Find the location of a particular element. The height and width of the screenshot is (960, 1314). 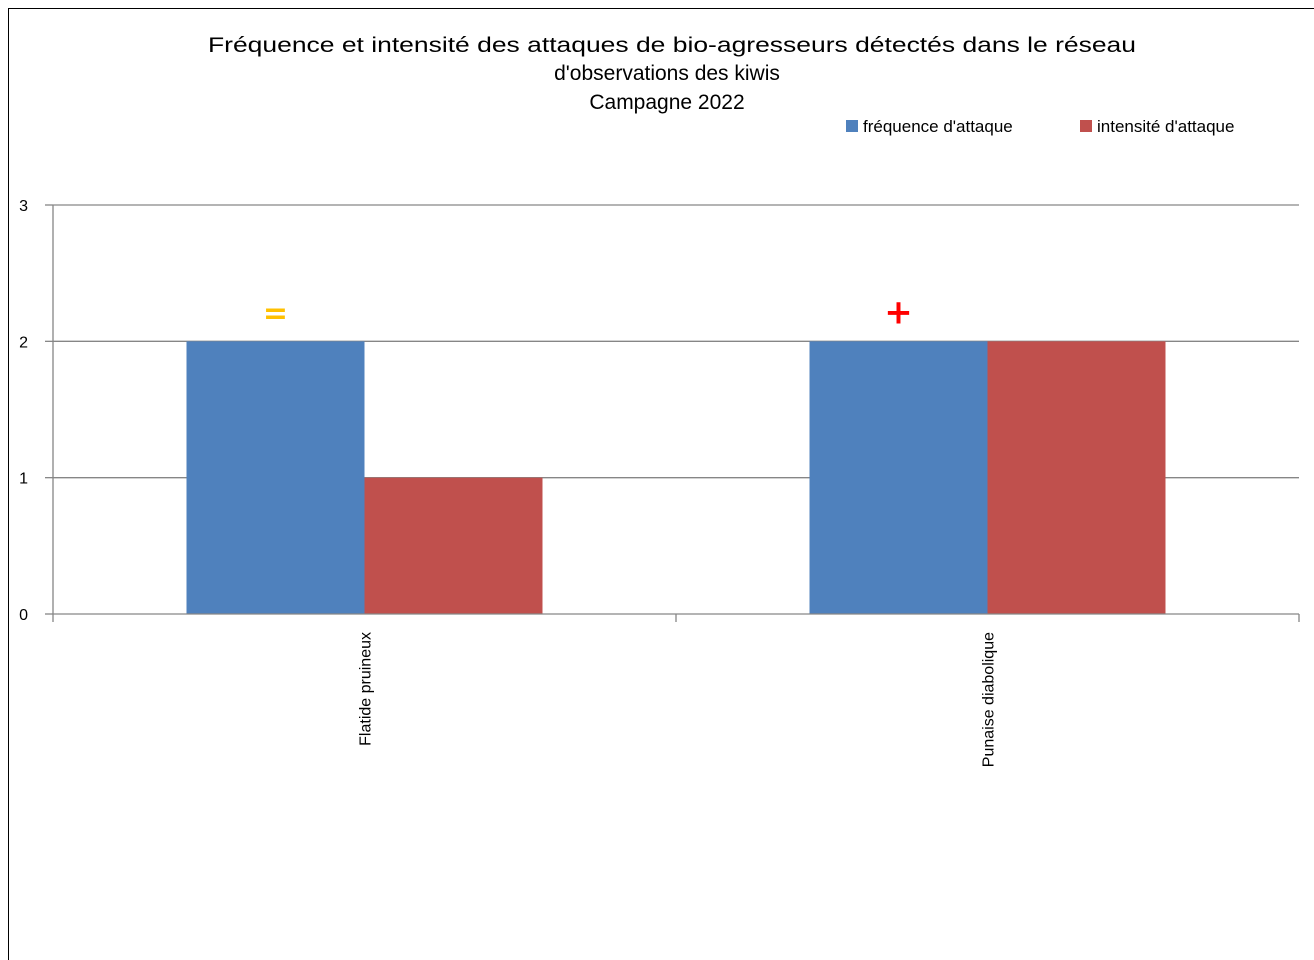

chart-title-line-2: d'observations des kiwis is located at coordinates (667, 73).